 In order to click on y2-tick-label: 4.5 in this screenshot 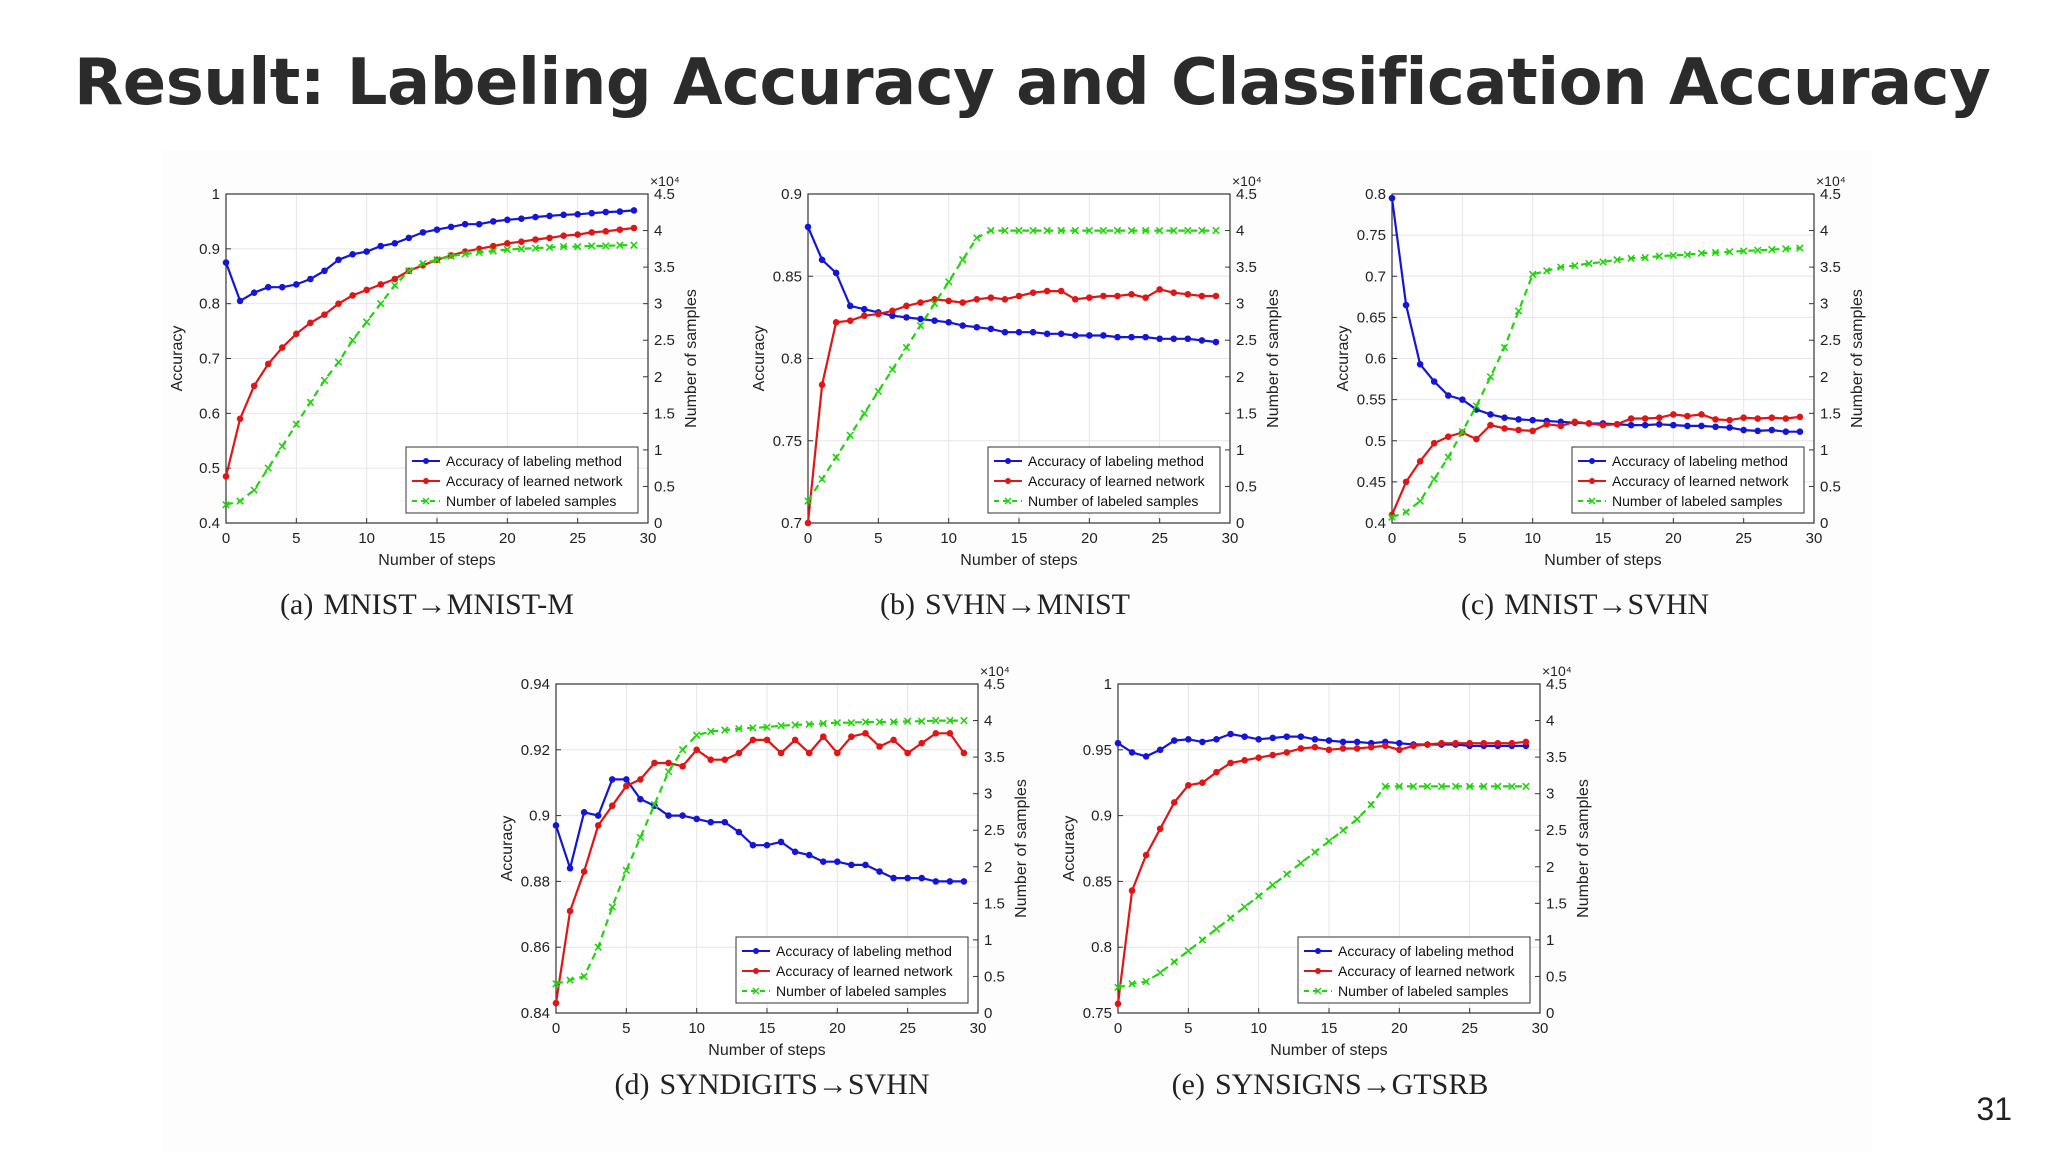, I will do `click(1830, 194)`.